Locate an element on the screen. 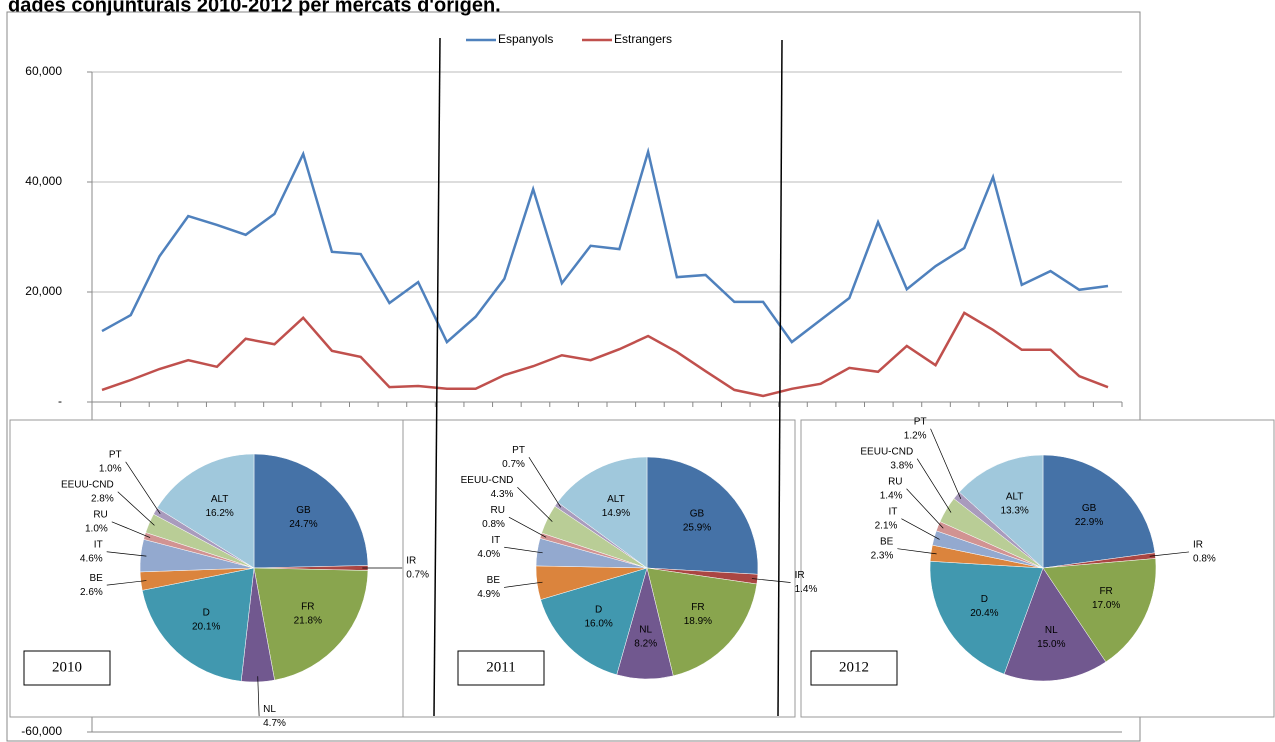 Image resolution: width=1275 pixels, height=742 pixels. slice-value: 25.9% is located at coordinates (697, 527).